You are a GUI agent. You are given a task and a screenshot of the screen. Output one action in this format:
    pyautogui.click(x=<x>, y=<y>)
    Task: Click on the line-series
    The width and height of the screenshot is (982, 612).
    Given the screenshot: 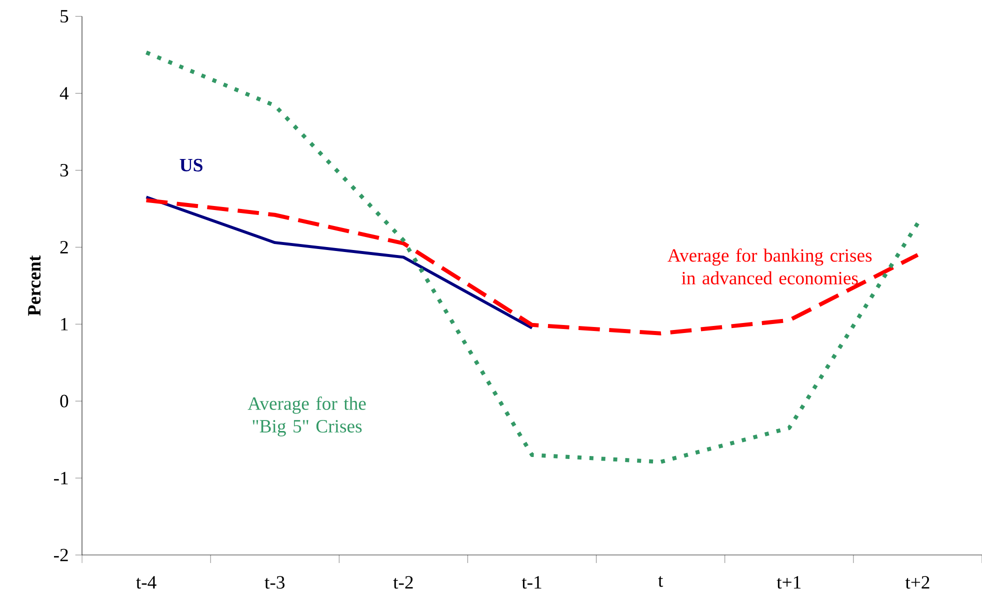 What is the action you would take?
    pyautogui.click(x=339, y=263)
    